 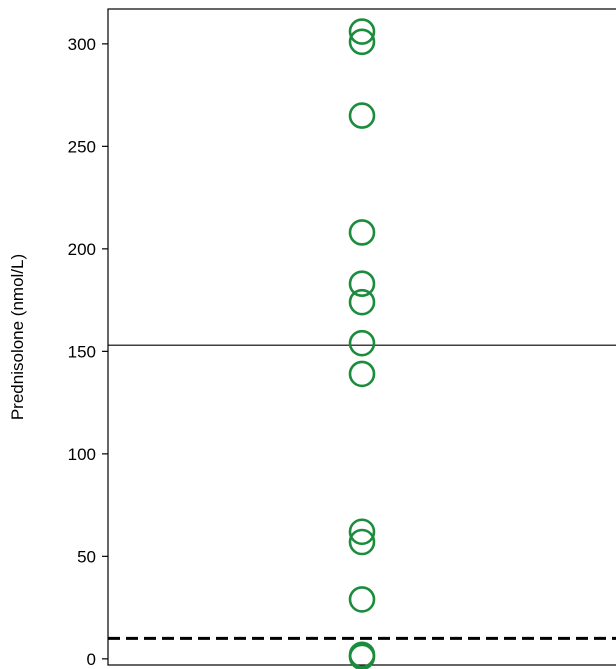 What do you see at coordinates (82, 44) in the screenshot?
I see `y-tick-label: 300` at bounding box center [82, 44].